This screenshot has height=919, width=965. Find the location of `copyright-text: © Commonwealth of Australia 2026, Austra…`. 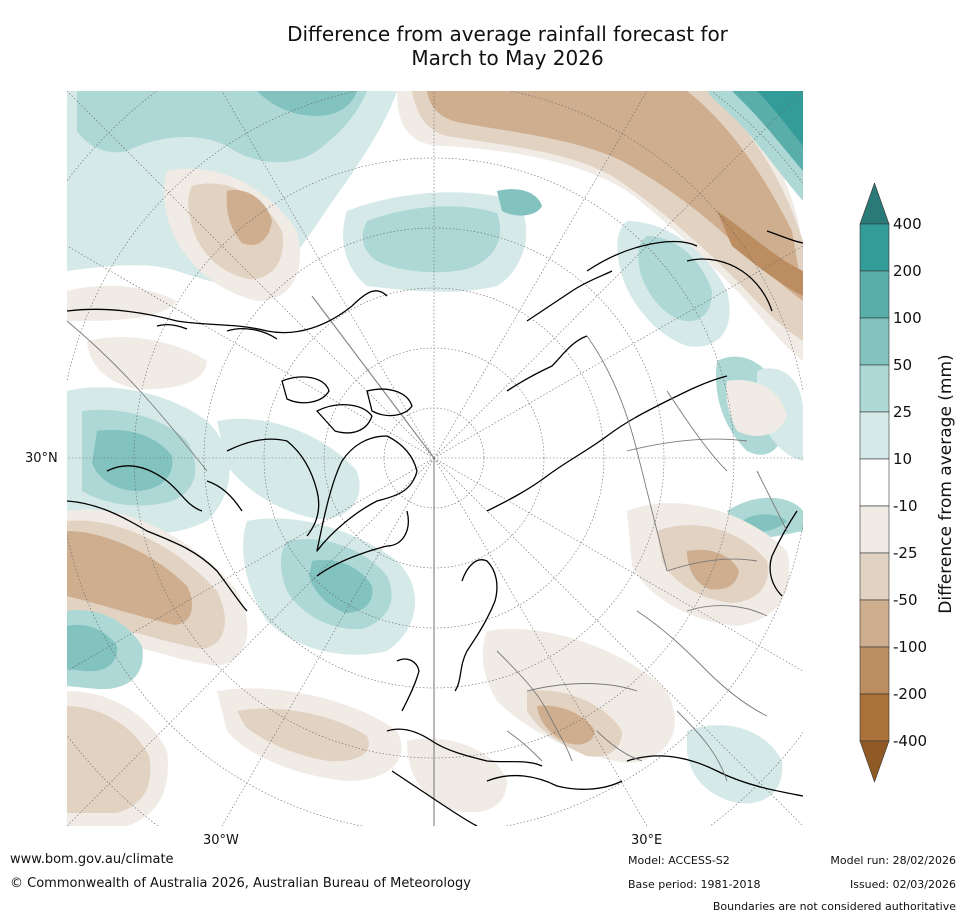

copyright-text: © Commonwealth of Australia 2026, Austra… is located at coordinates (240, 883).